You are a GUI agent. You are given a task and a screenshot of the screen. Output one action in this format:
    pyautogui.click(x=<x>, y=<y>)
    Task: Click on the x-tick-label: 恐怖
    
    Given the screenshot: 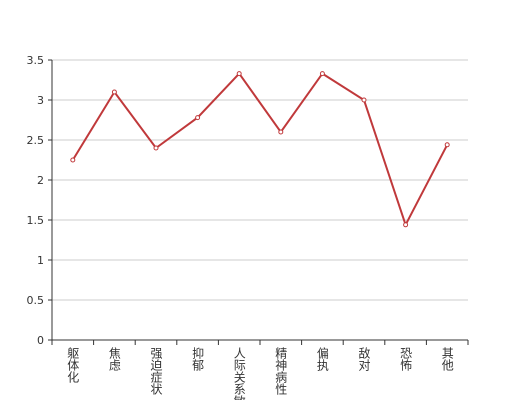 What is the action you would take?
    pyautogui.click(x=406, y=359)
    